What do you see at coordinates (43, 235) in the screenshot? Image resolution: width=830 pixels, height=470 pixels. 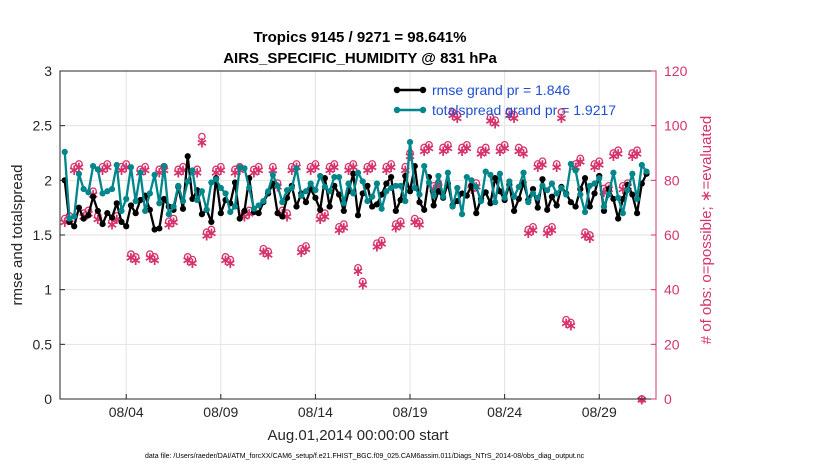 I see `y-tick-label-left: 1.5` at bounding box center [43, 235].